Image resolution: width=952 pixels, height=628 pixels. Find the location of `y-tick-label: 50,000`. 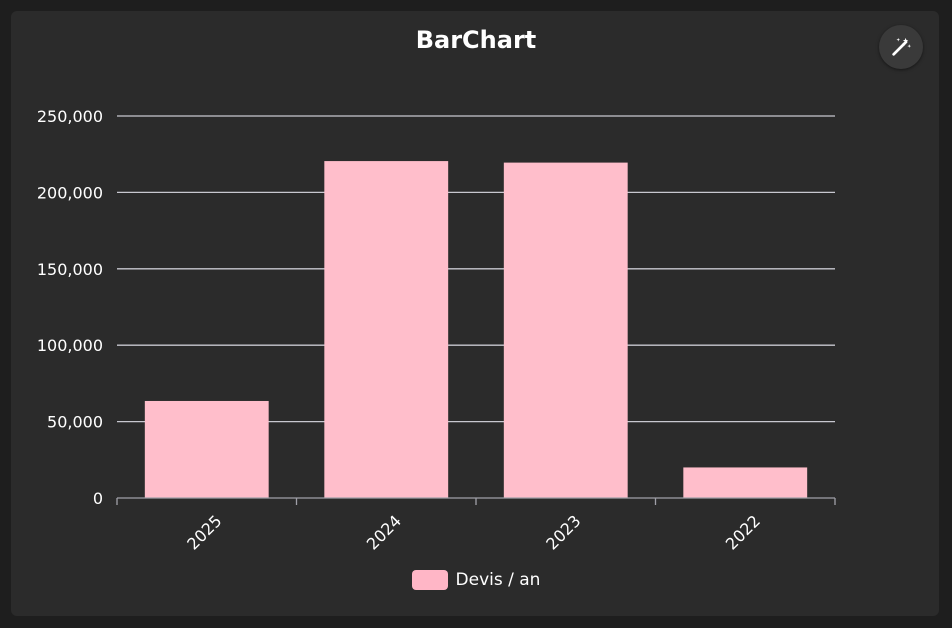

y-tick-label: 50,000 is located at coordinates (75, 422).